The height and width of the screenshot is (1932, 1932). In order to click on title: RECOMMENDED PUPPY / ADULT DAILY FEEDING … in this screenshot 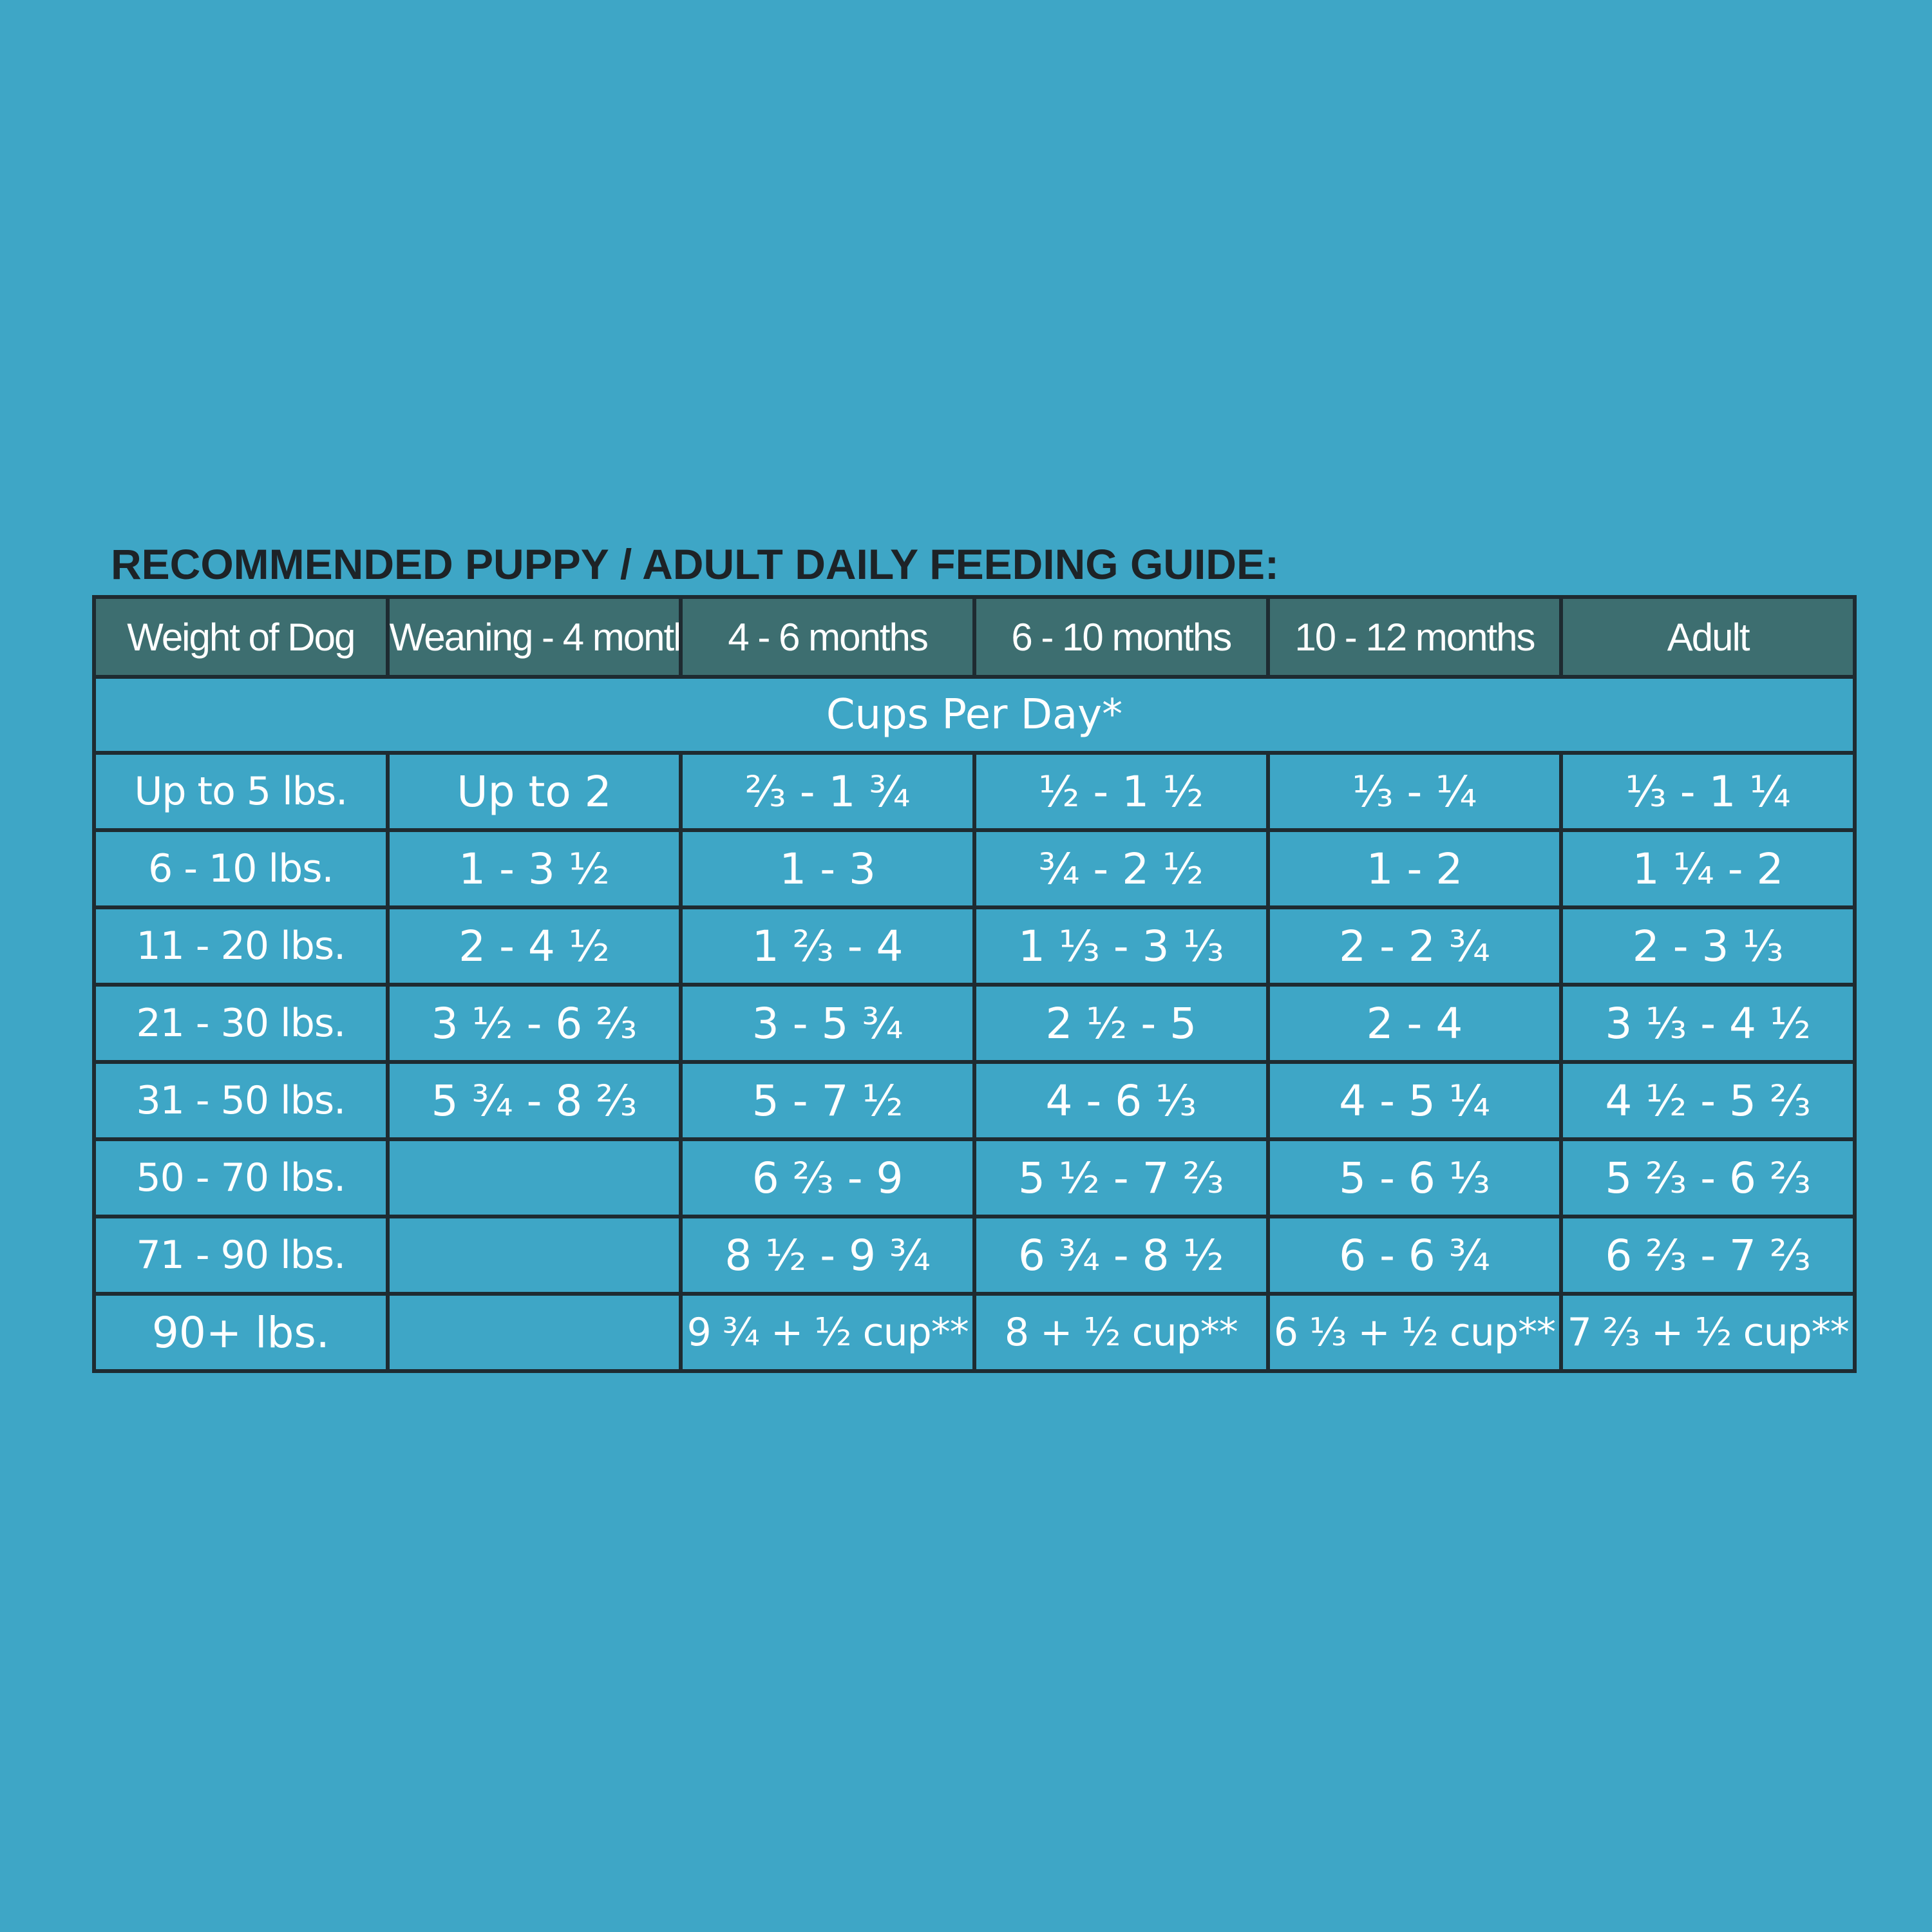, I will do `click(695, 564)`.